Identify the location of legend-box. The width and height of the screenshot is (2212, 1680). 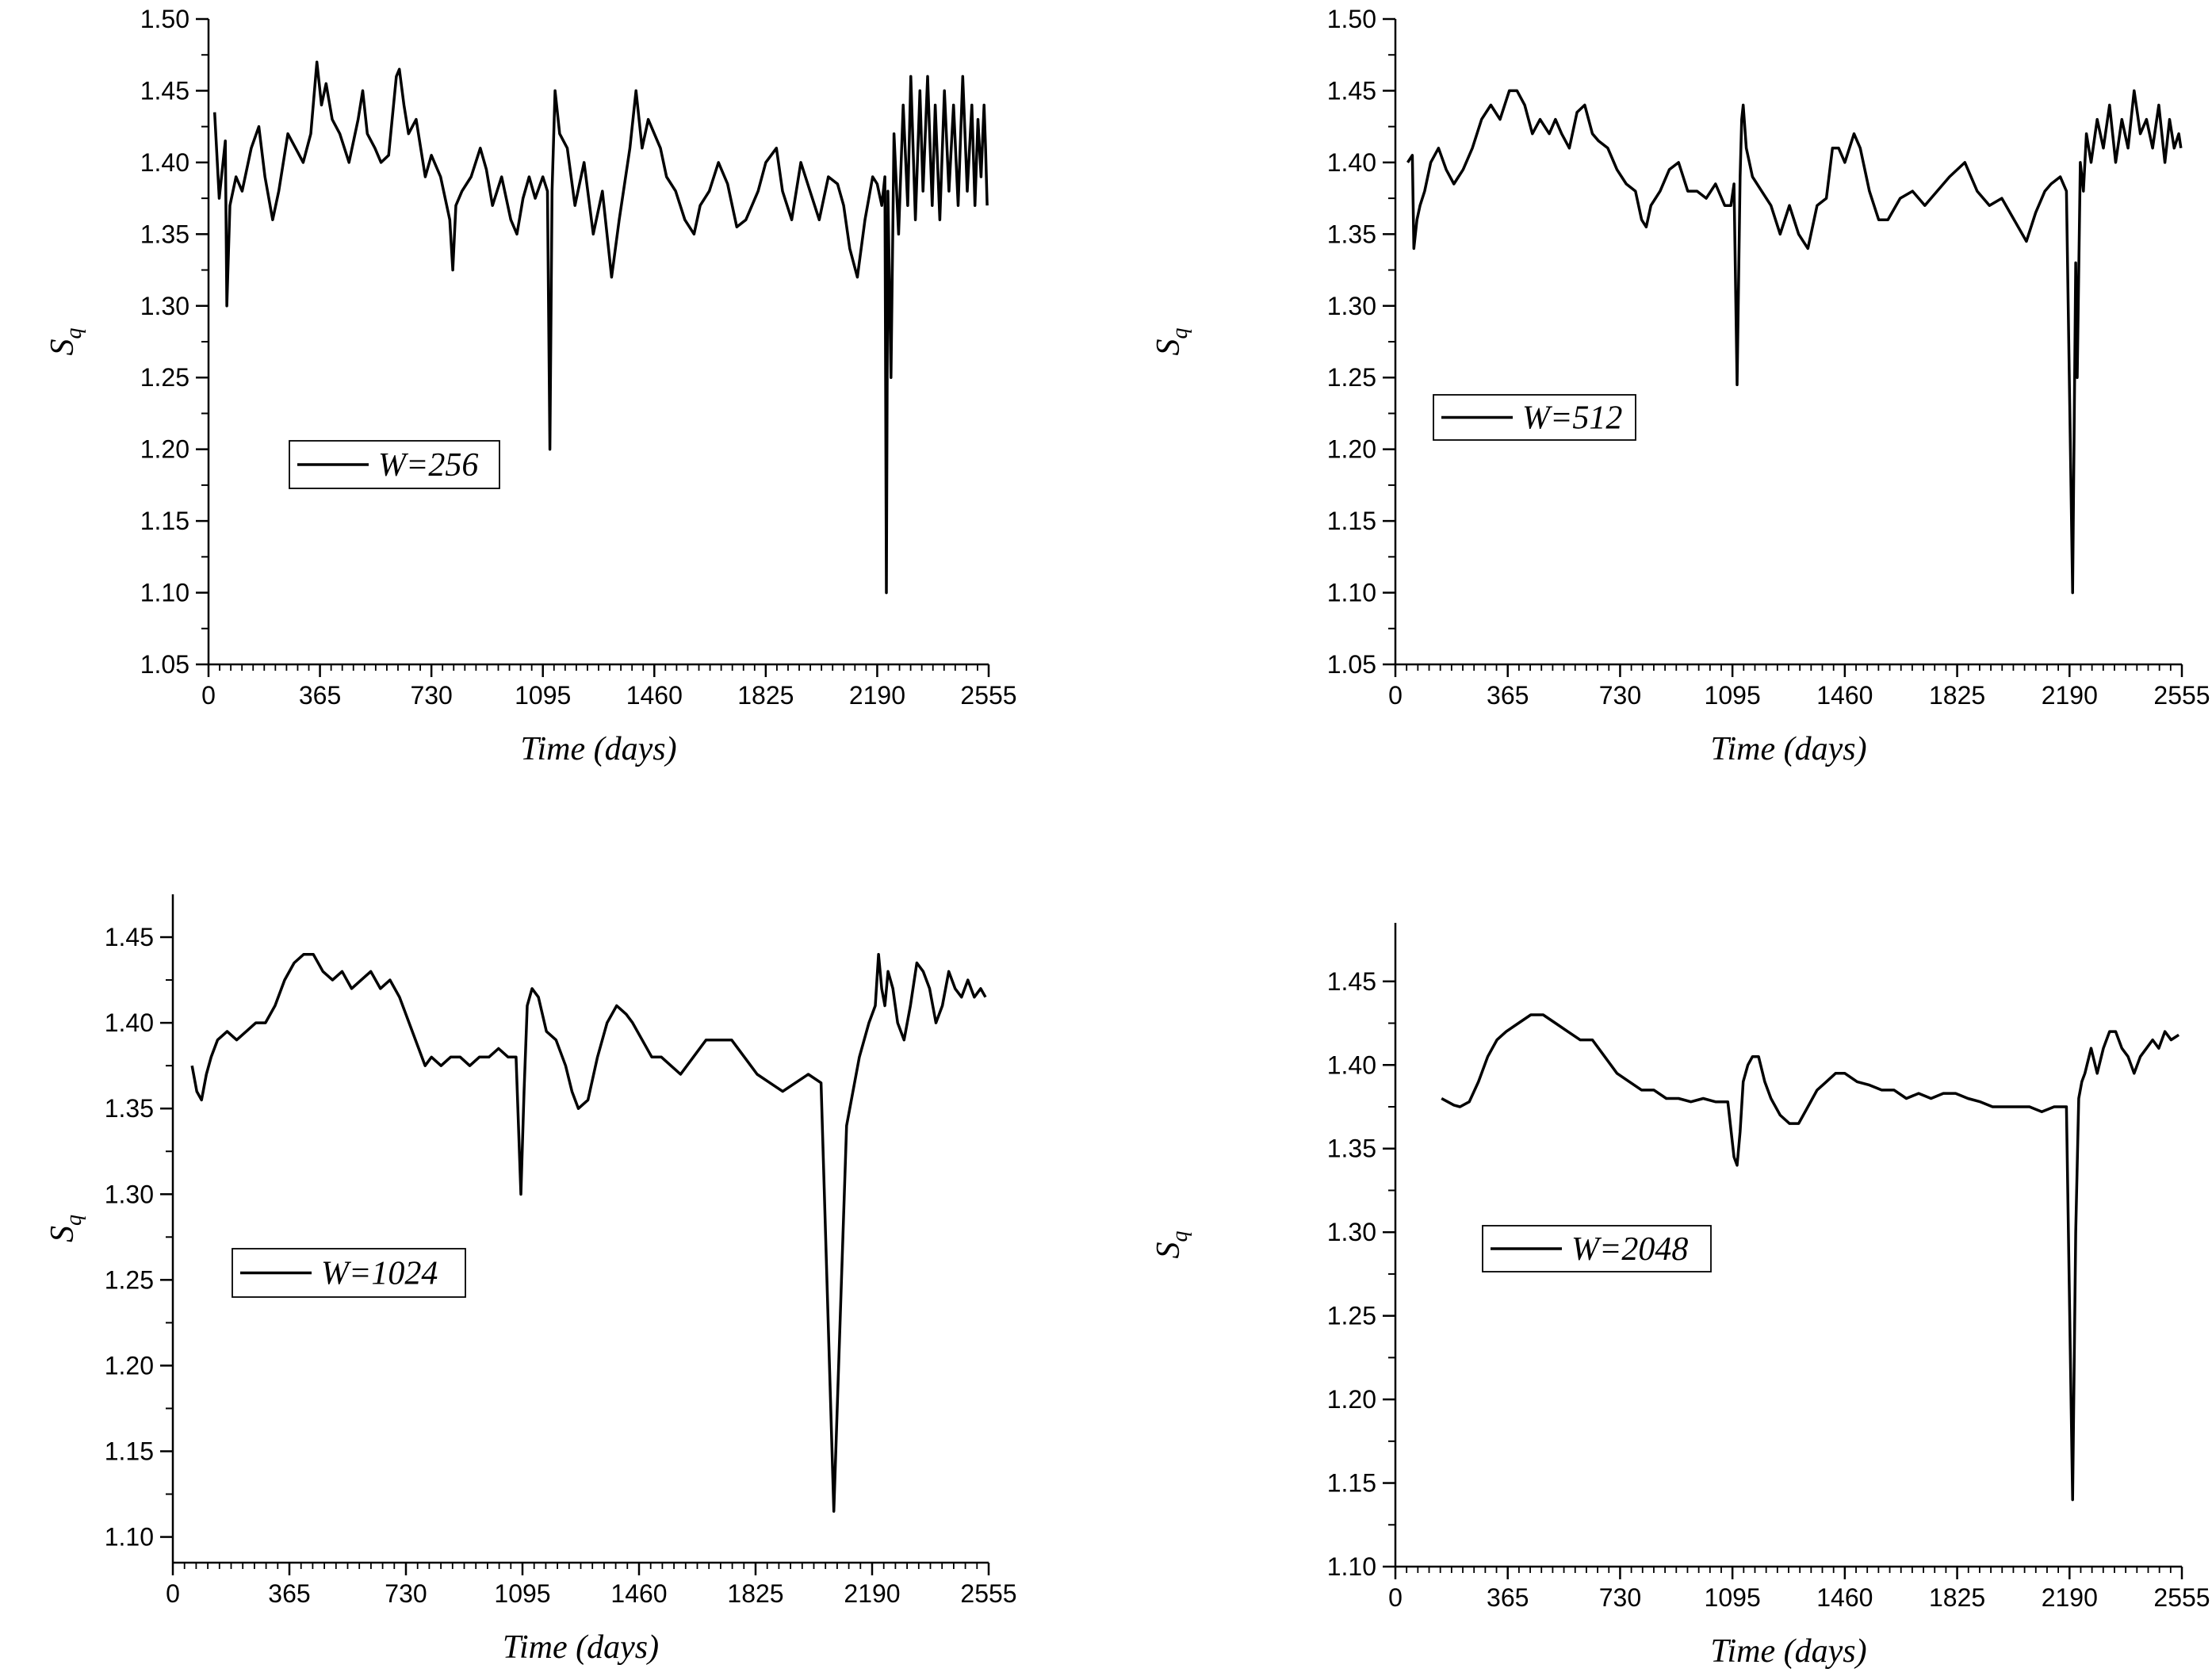
(394, 464).